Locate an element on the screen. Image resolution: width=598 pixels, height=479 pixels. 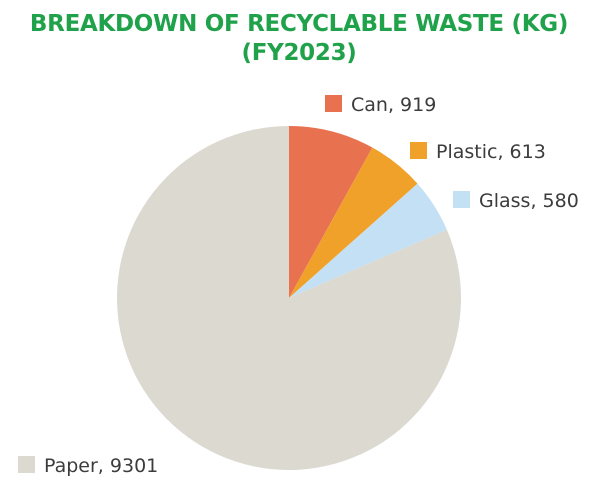
legend-swatch-can is located at coordinates (333, 103).